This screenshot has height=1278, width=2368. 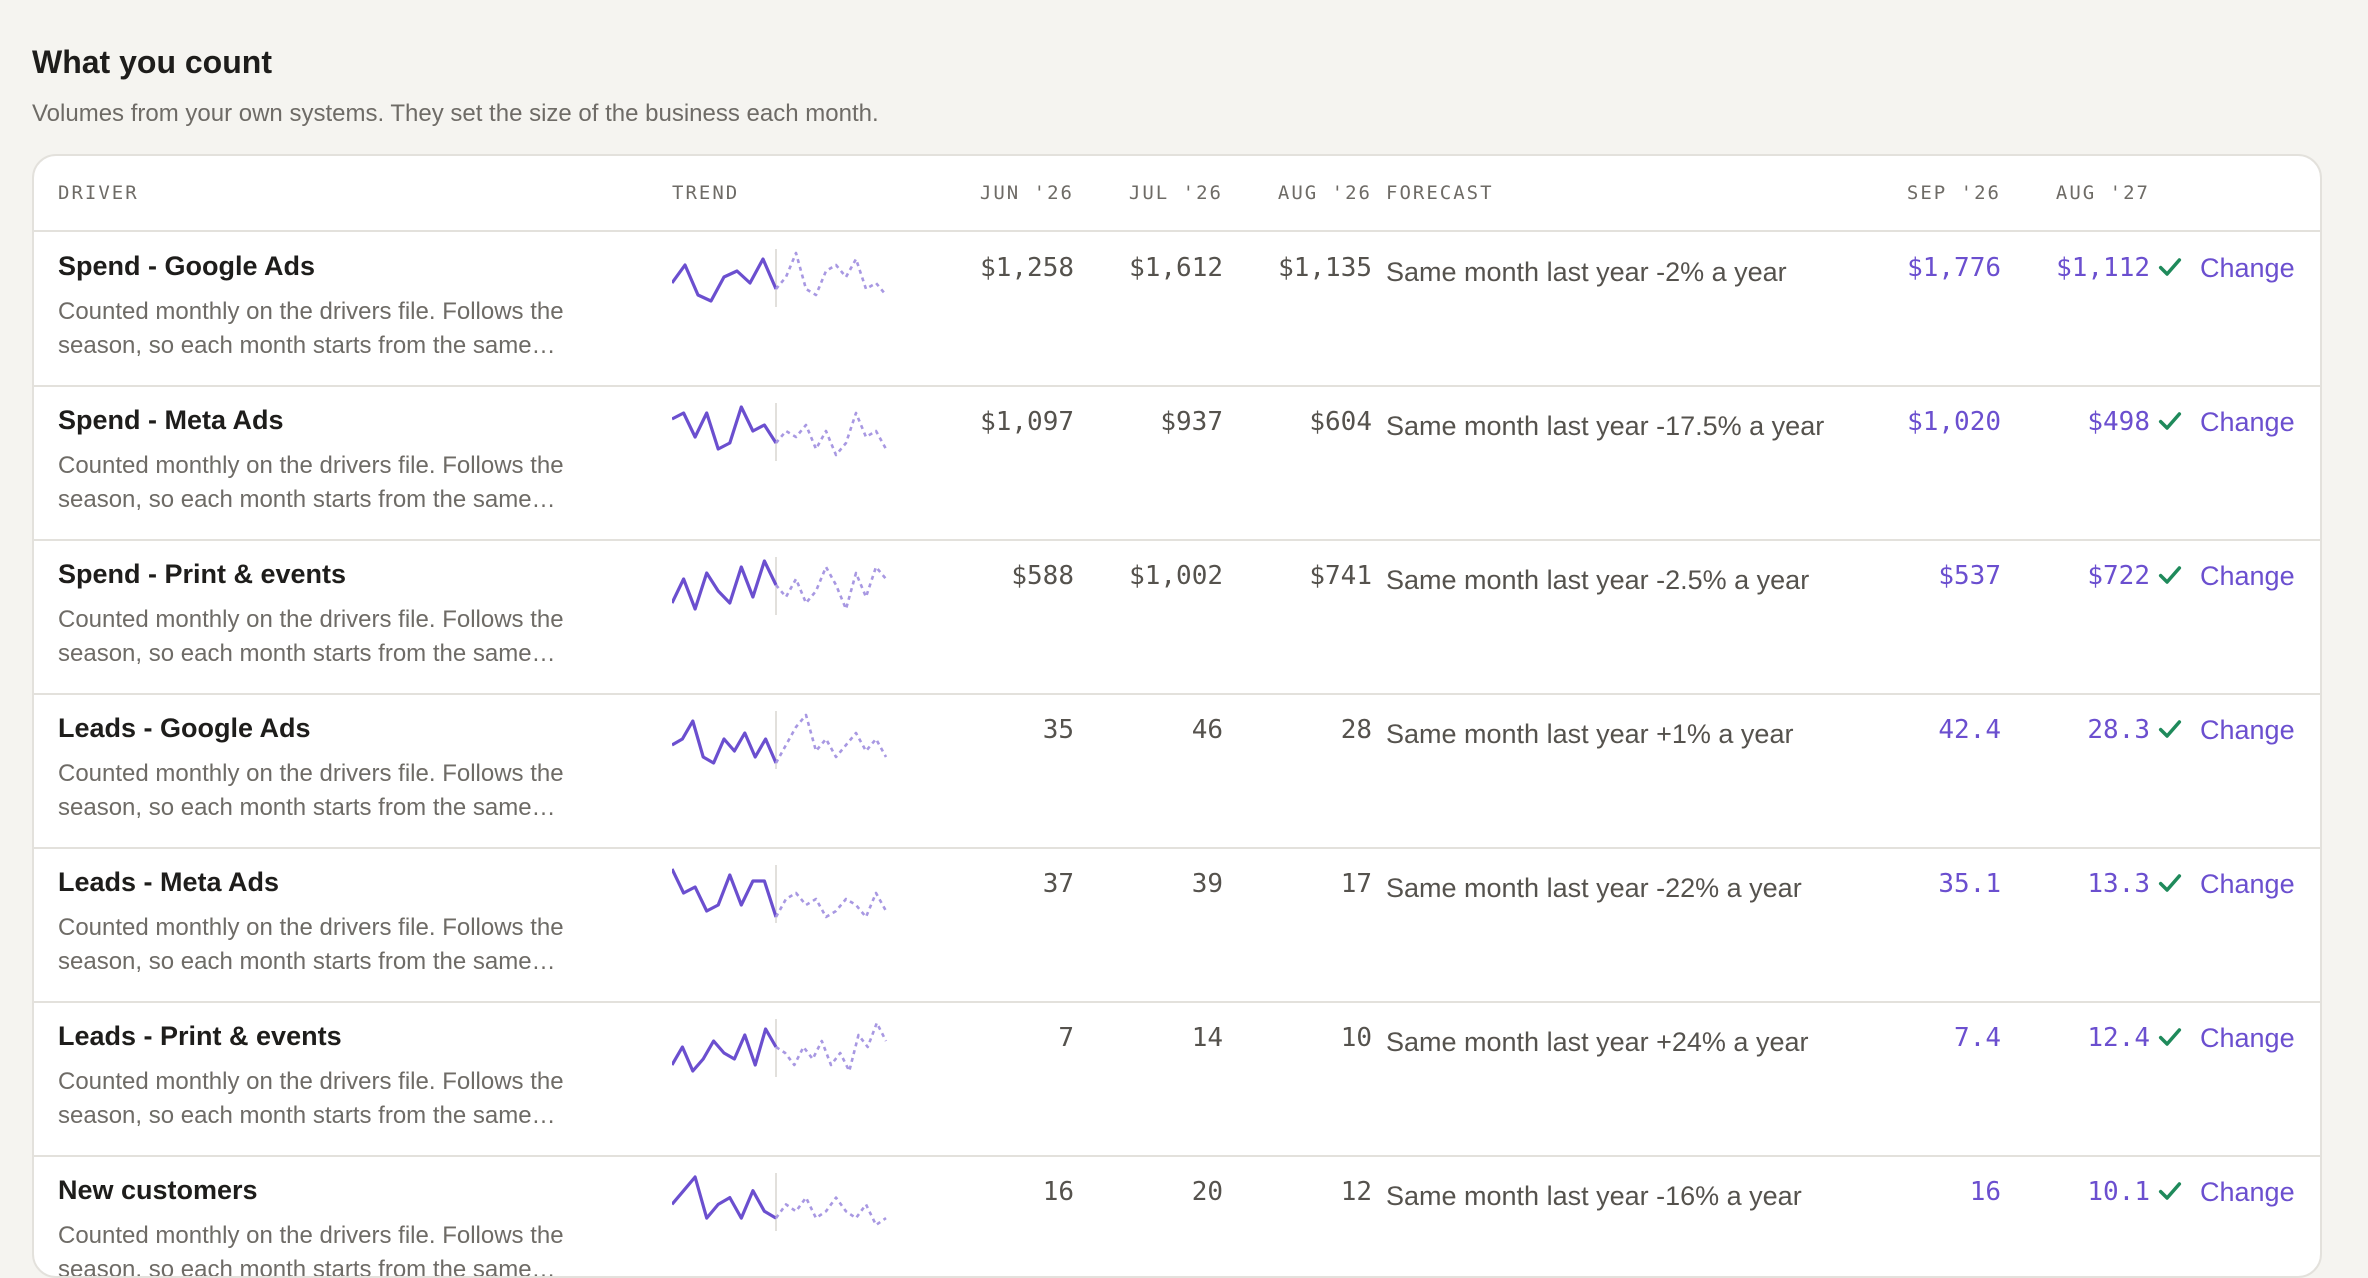 I want to click on forecast-sep26: 16, so click(x=1985, y=1192).